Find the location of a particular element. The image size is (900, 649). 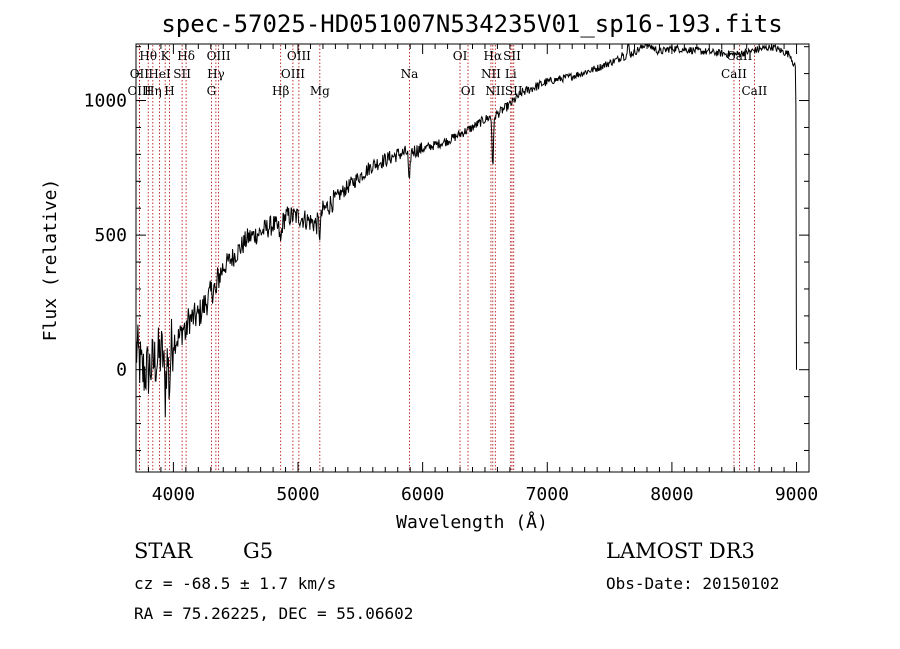

x-tick-label: 7000 is located at coordinates (547, 494).